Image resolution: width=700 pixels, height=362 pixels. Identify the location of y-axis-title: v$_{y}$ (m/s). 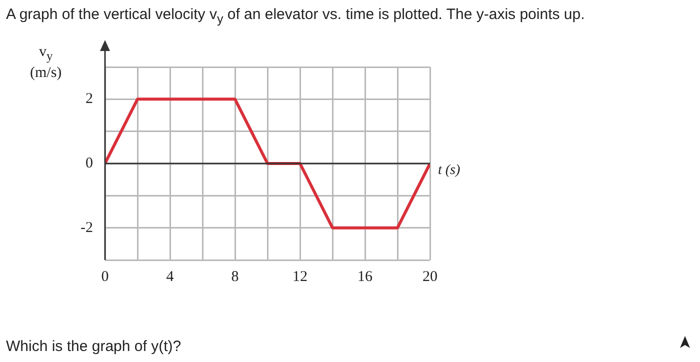
(46, 63).